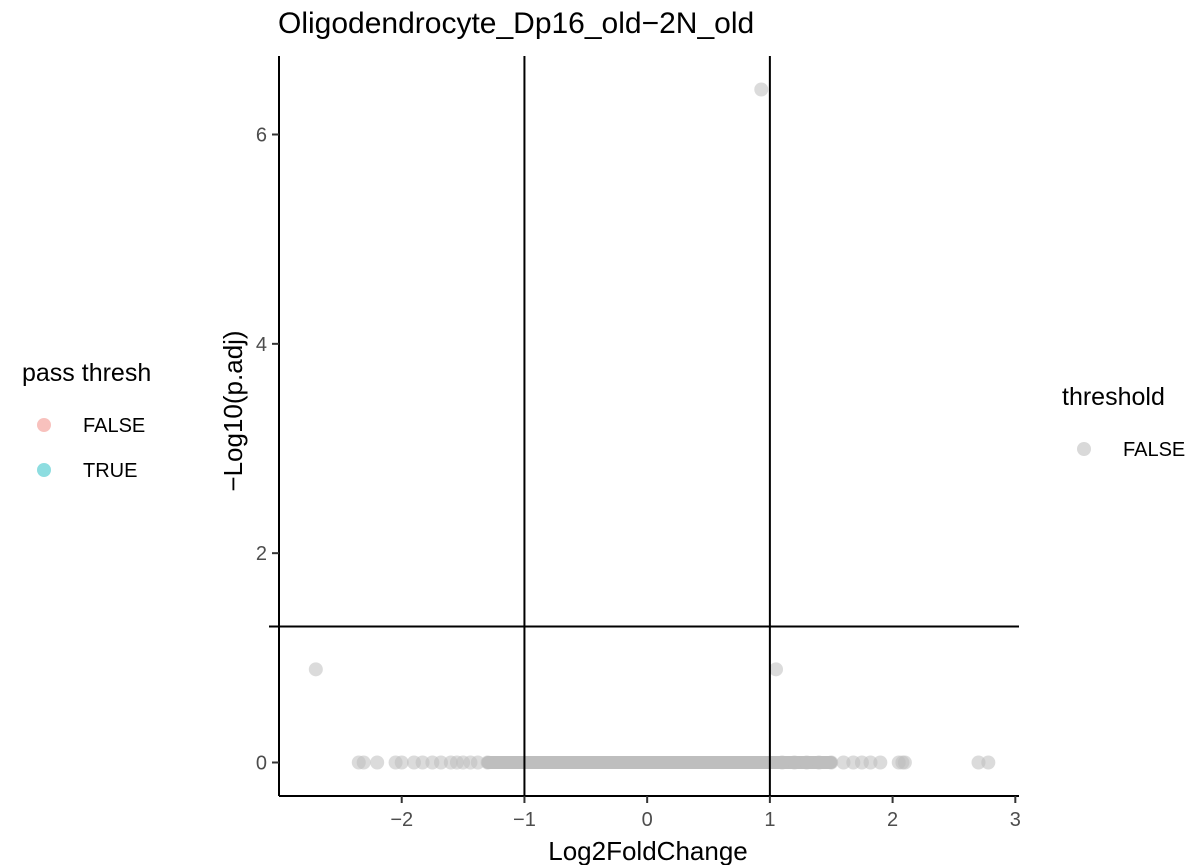 The height and width of the screenshot is (865, 1201). I want to click on chart-title: Oligodendrocyte_Dp16_old−2N_old, so click(516, 23).